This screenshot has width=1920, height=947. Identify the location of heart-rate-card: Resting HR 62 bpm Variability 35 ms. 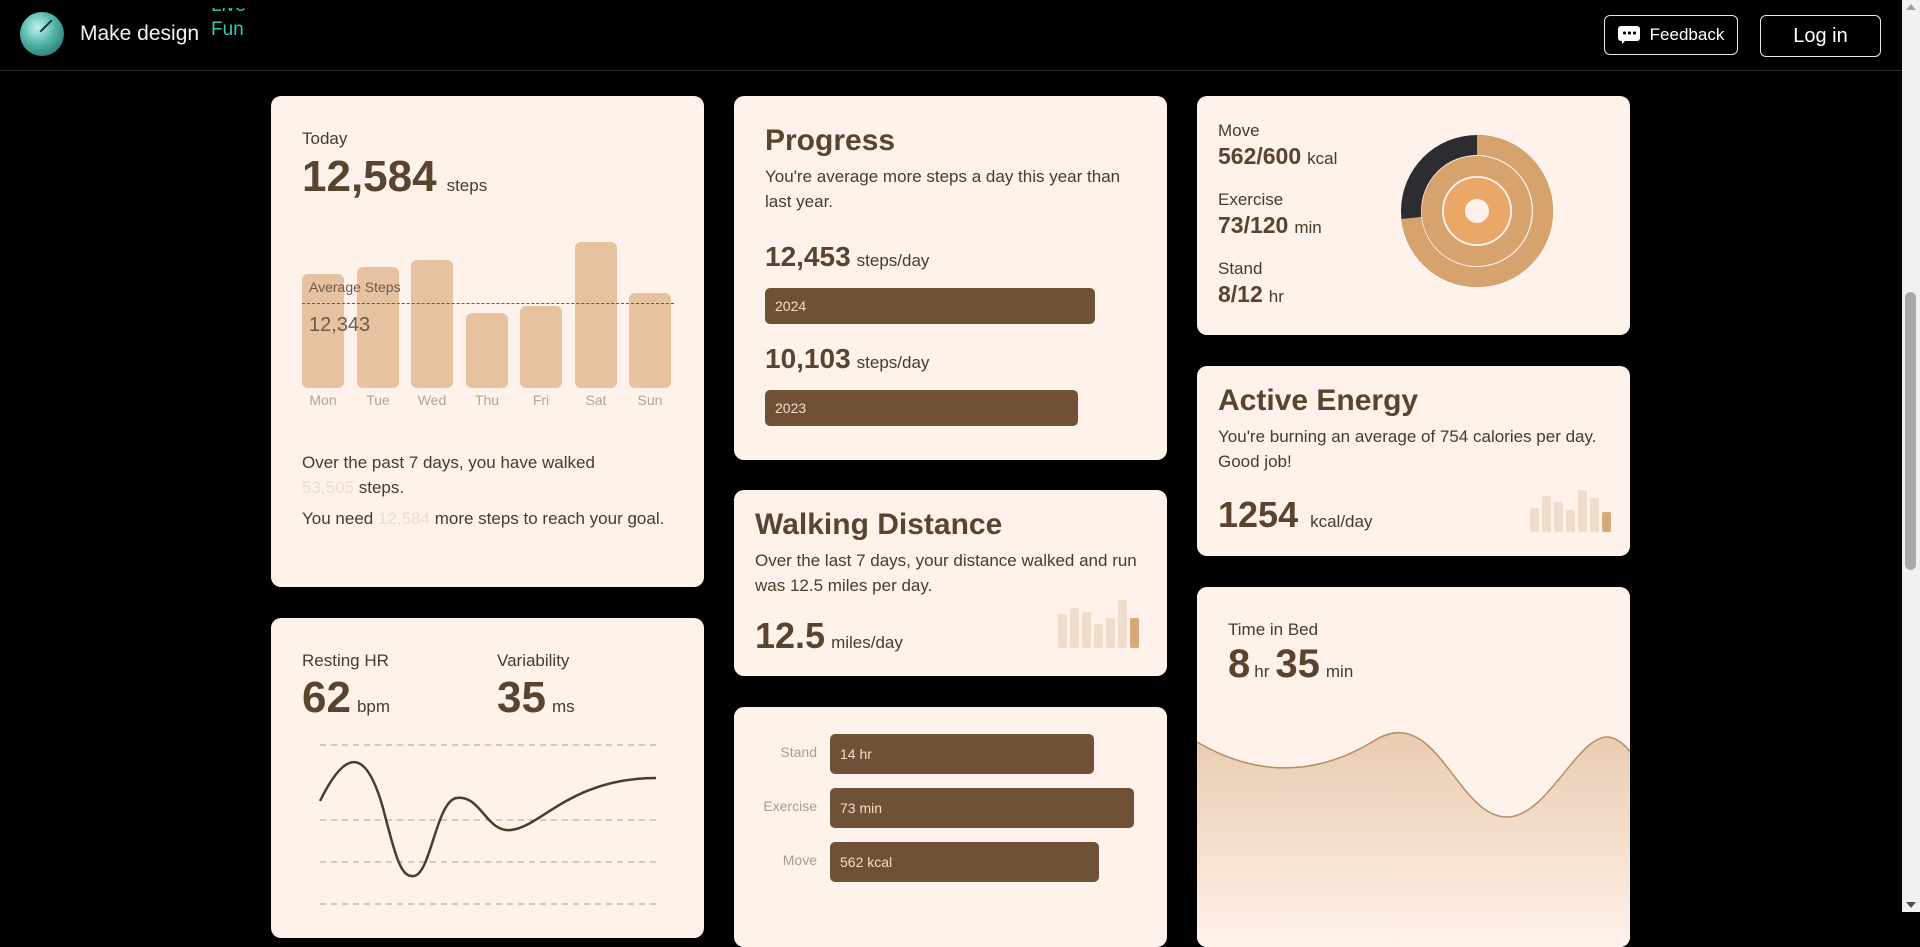
(487, 778).